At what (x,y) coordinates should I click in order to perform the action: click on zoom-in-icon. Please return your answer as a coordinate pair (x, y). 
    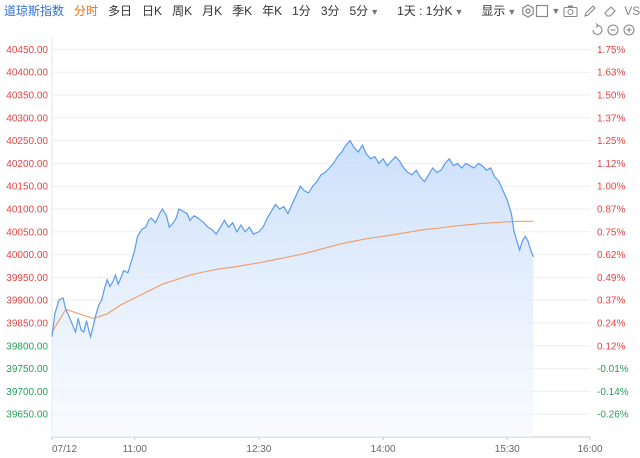
    Looking at the image, I should click on (629, 30).